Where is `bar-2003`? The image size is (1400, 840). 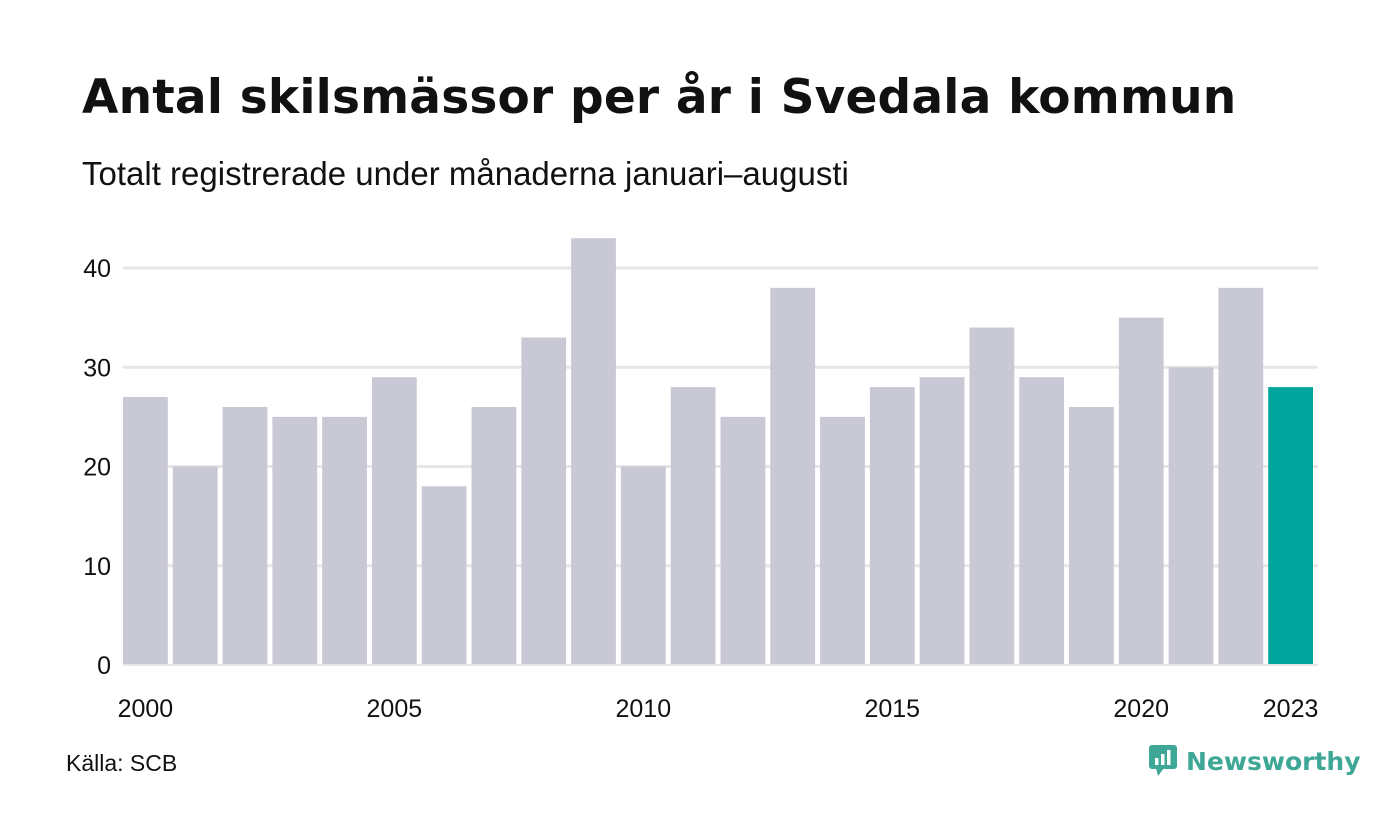 bar-2003 is located at coordinates (295, 540).